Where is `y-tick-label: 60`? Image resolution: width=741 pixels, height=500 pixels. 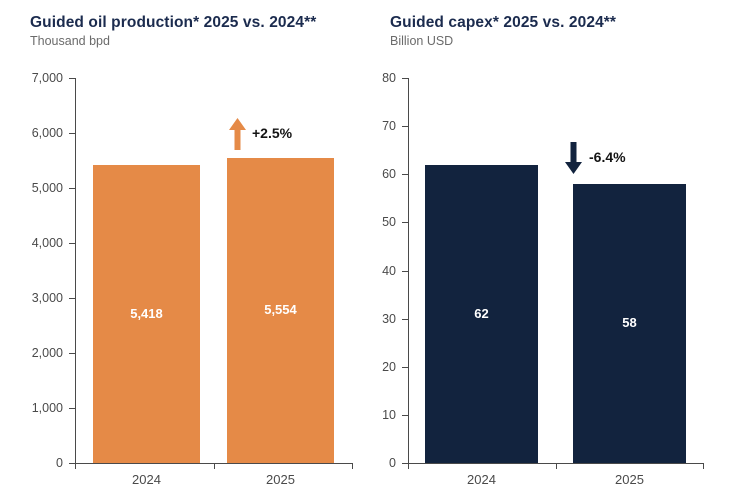 y-tick-label: 60 is located at coordinates (389, 174).